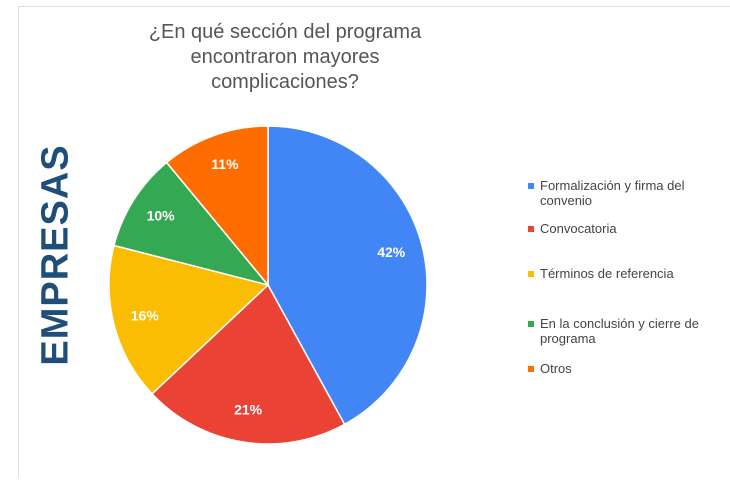  I want to click on legend-label: En la conclusión y cierre de programa, so click(619, 331).